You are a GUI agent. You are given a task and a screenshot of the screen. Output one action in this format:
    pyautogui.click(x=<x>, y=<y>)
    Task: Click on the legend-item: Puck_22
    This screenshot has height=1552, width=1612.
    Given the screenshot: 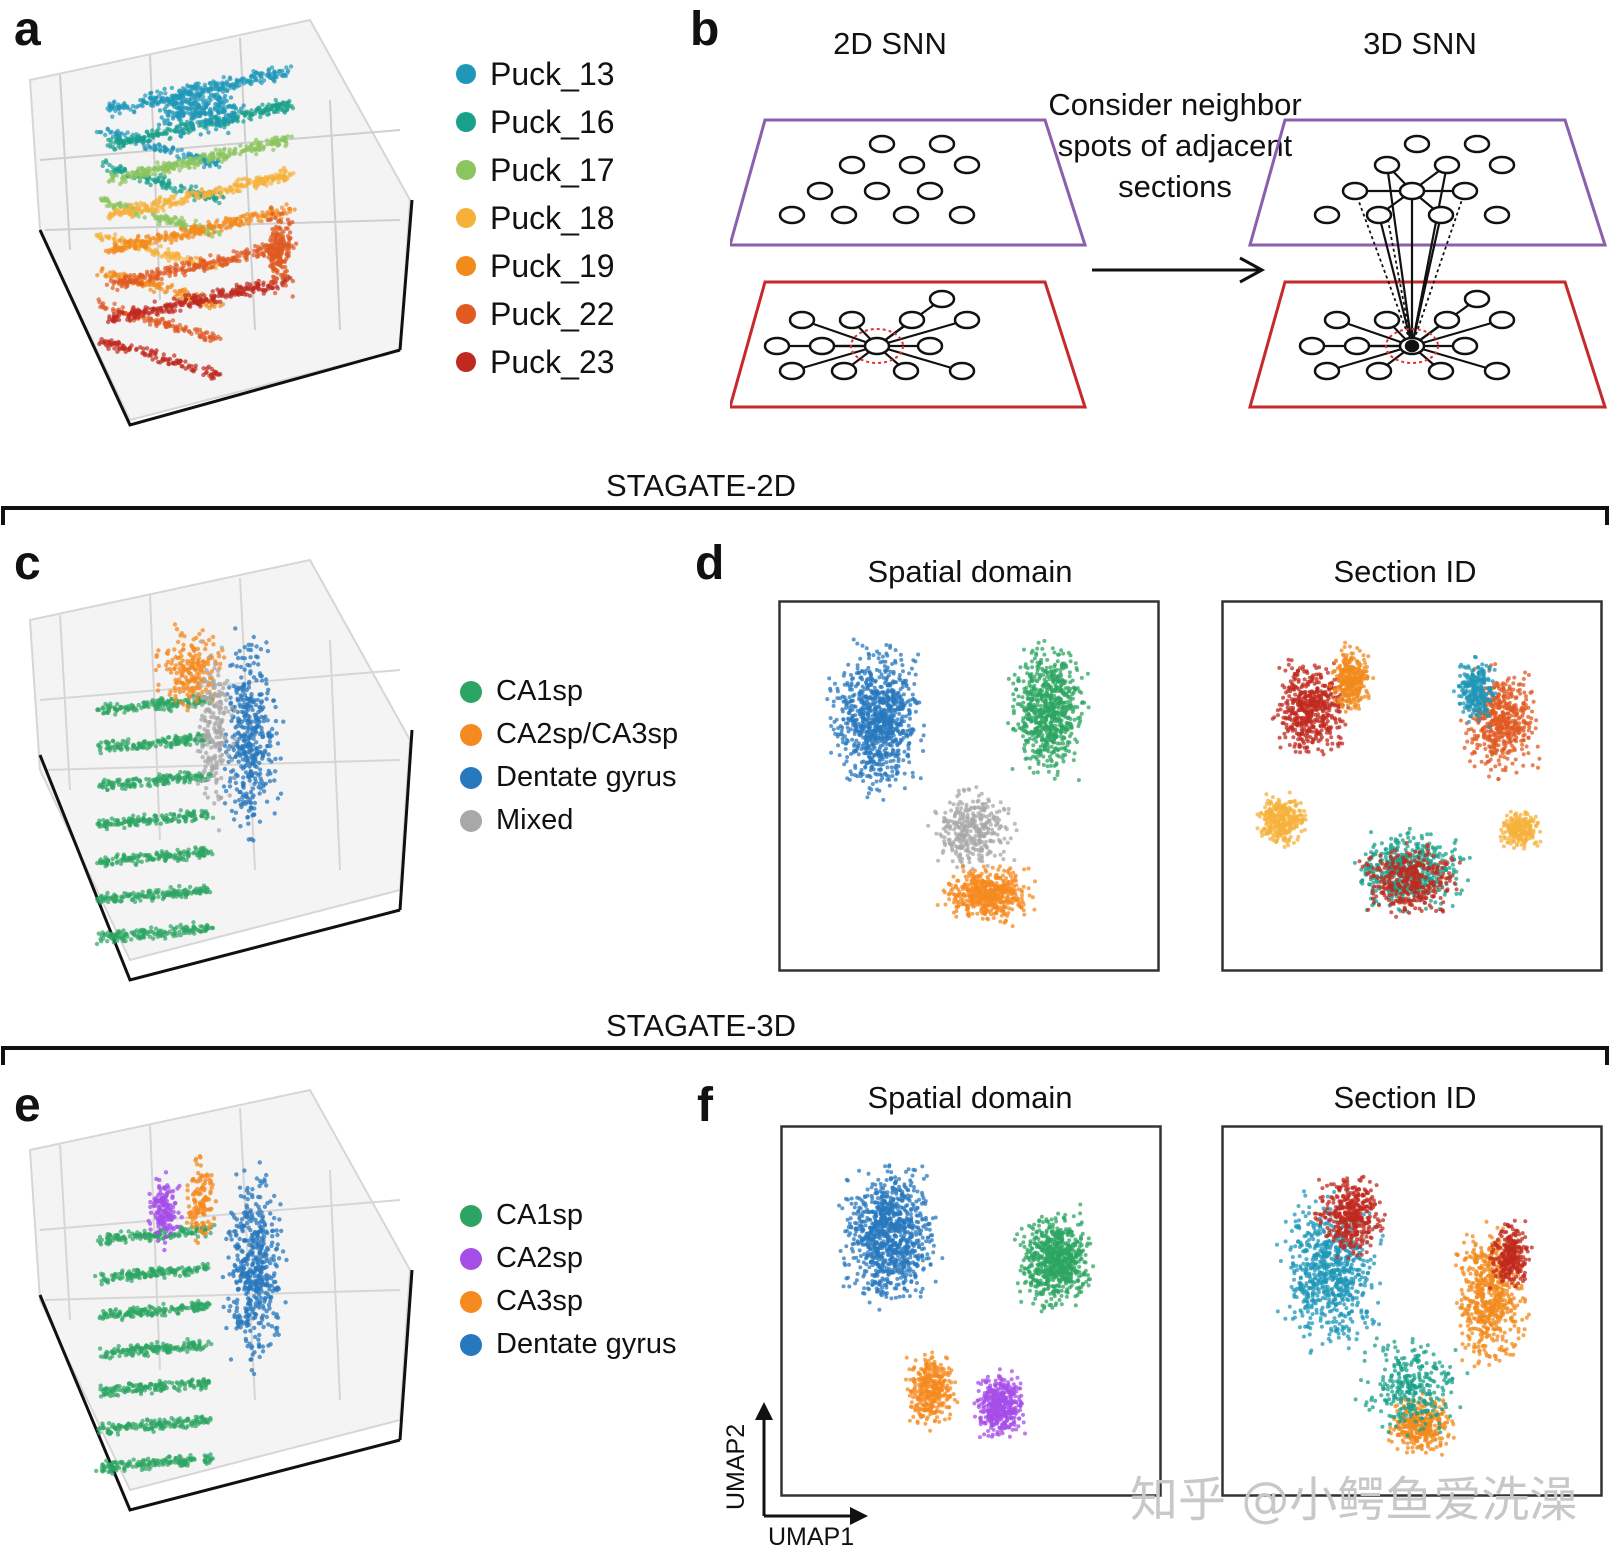 What is the action you would take?
    pyautogui.click(x=535, y=314)
    